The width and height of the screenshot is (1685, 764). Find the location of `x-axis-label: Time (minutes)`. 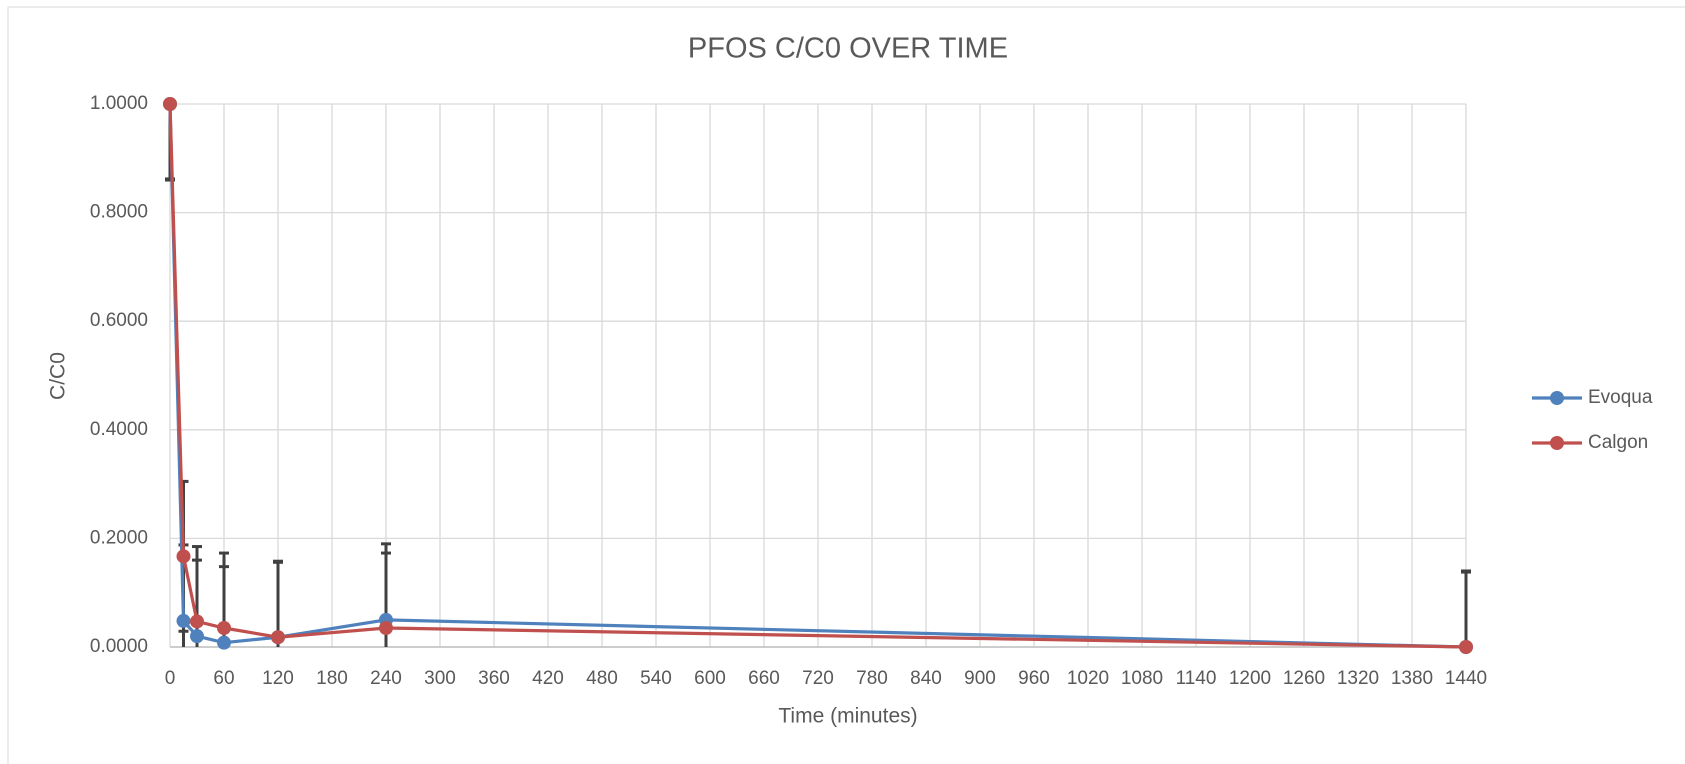

x-axis-label: Time (minutes) is located at coordinates (847, 716).